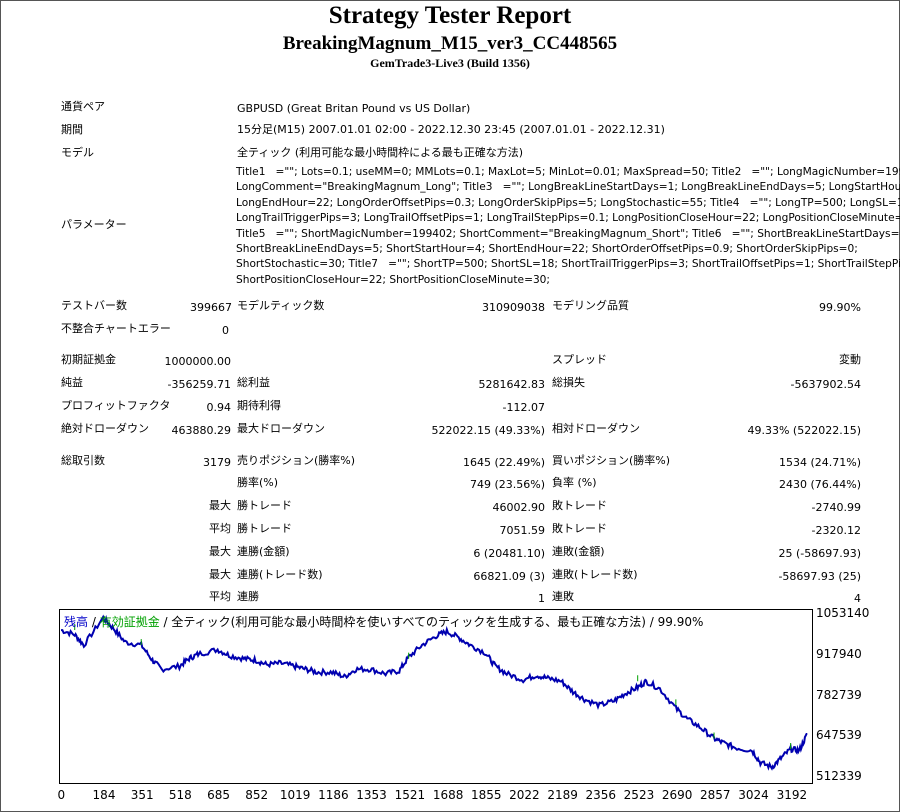 The width and height of the screenshot is (900, 812). Describe the element at coordinates (511, 384) in the screenshot. I see `gross-profit-value: 5281642.83` at that location.